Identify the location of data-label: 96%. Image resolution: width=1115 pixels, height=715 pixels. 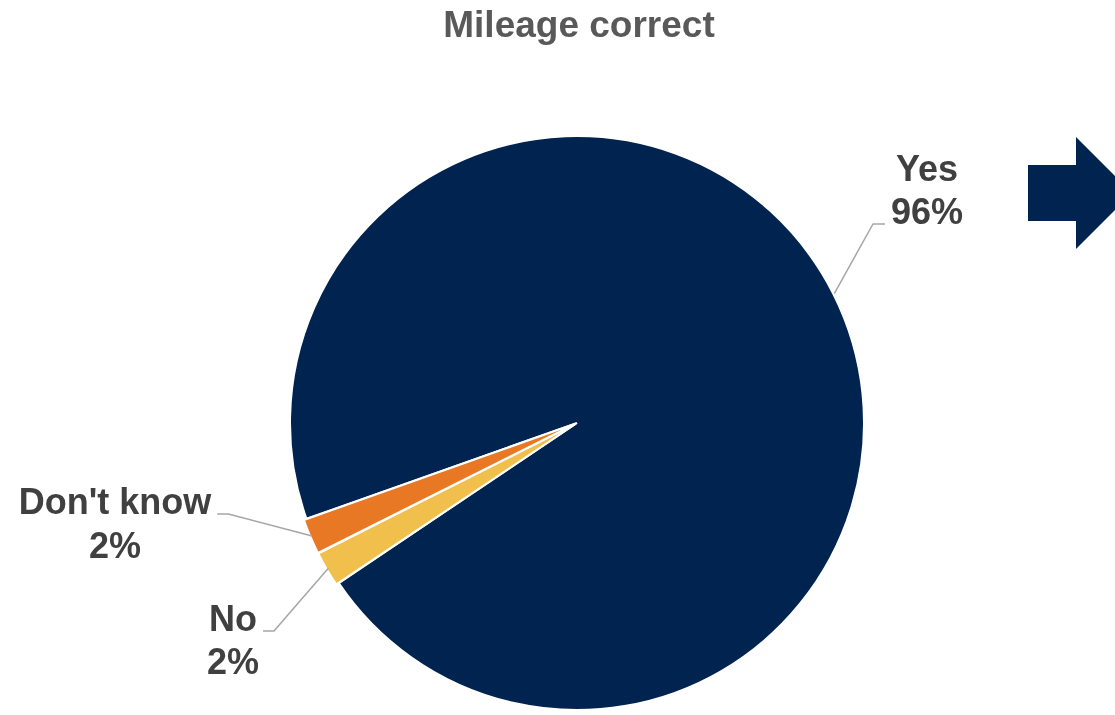
(927, 211).